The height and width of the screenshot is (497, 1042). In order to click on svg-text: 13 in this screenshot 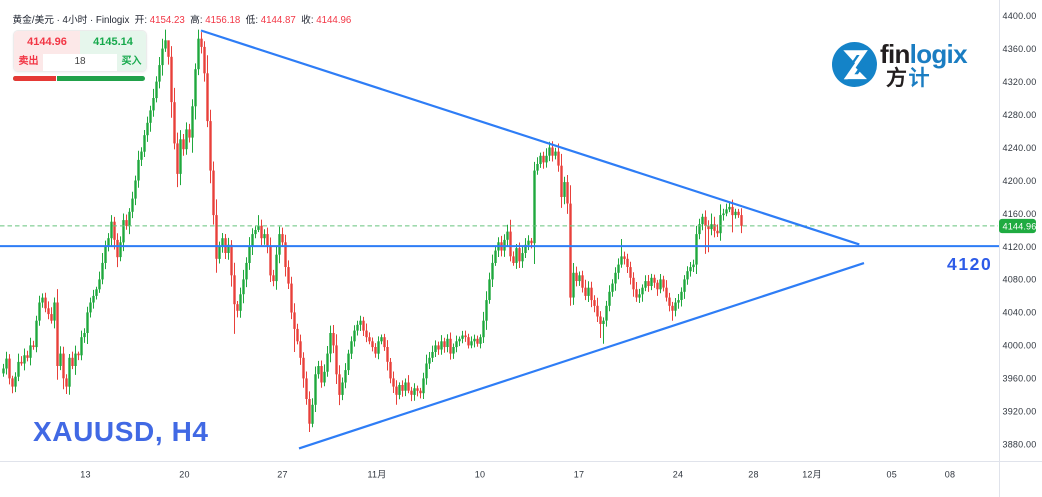, I will do `click(85, 475)`.